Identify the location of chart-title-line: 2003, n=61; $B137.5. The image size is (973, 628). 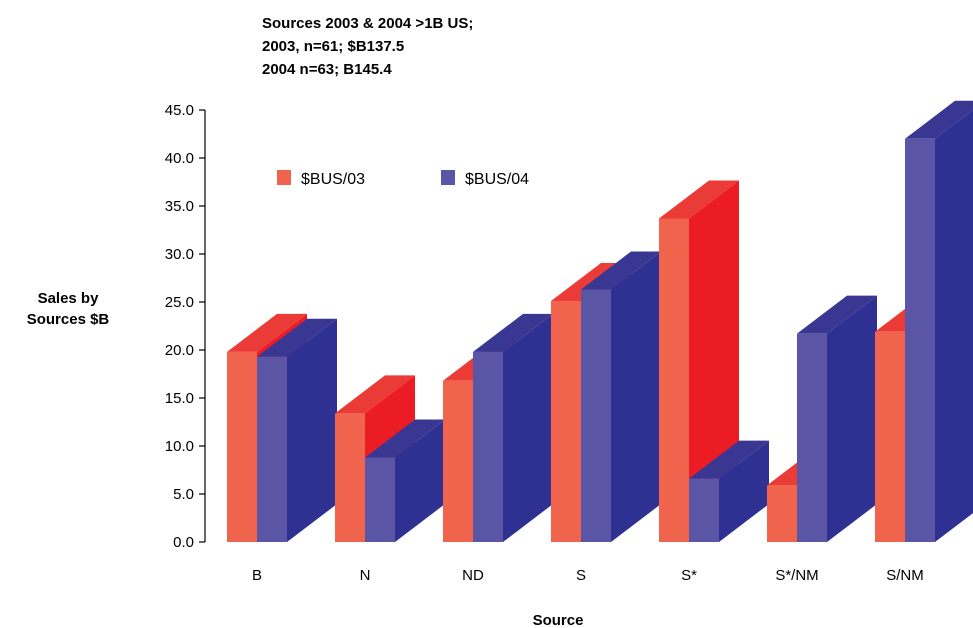
(333, 46).